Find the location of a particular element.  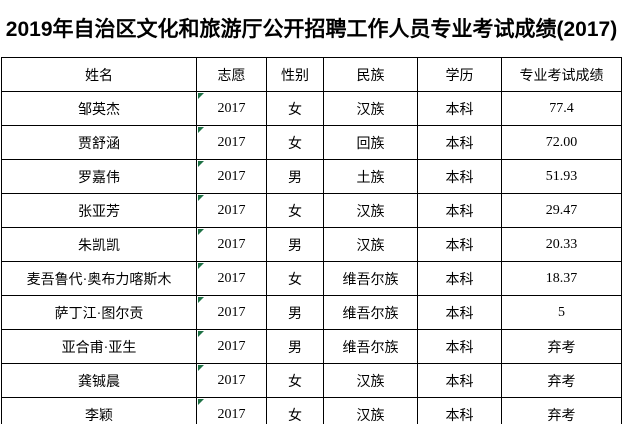

title-bar: 2019年自治区文化和旅游厅公开招聘工作人员专业考试成绩(2017) is located at coordinates (311, 28).